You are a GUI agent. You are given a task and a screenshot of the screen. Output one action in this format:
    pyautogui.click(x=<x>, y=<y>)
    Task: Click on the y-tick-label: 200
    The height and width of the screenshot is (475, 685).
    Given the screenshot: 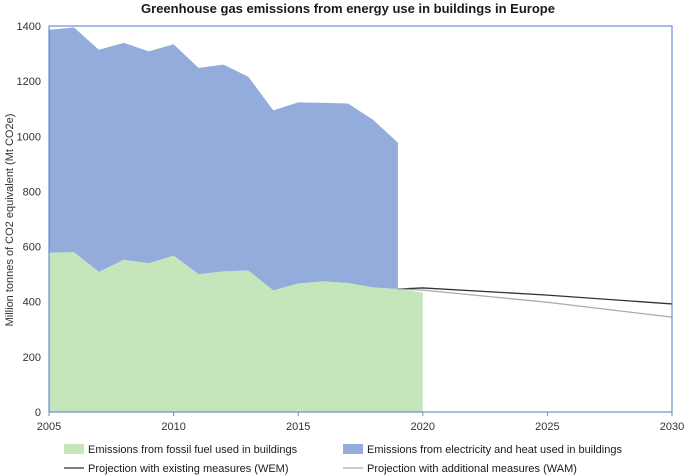 What is the action you would take?
    pyautogui.click(x=32, y=358)
    